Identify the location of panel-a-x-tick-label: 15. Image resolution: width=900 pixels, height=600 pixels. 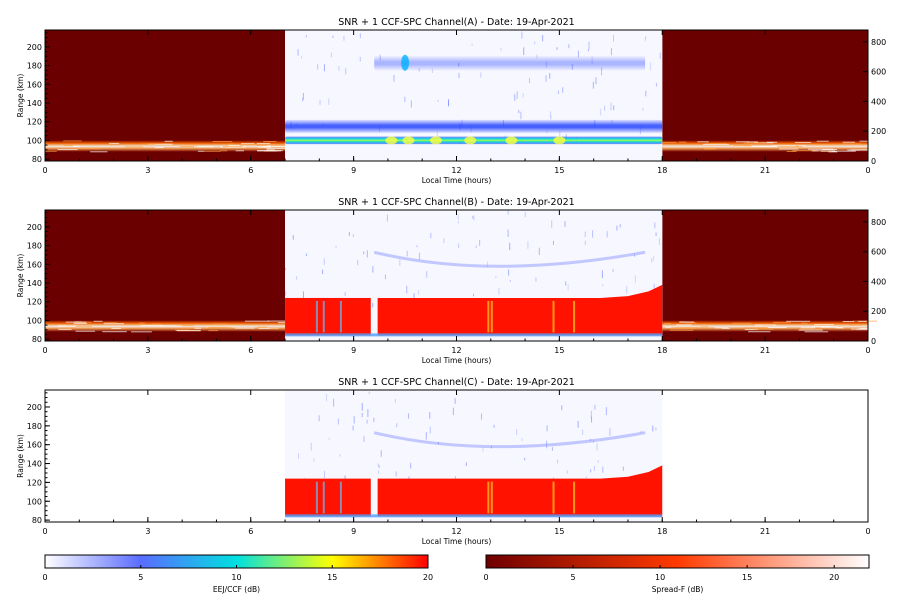
(559, 170).